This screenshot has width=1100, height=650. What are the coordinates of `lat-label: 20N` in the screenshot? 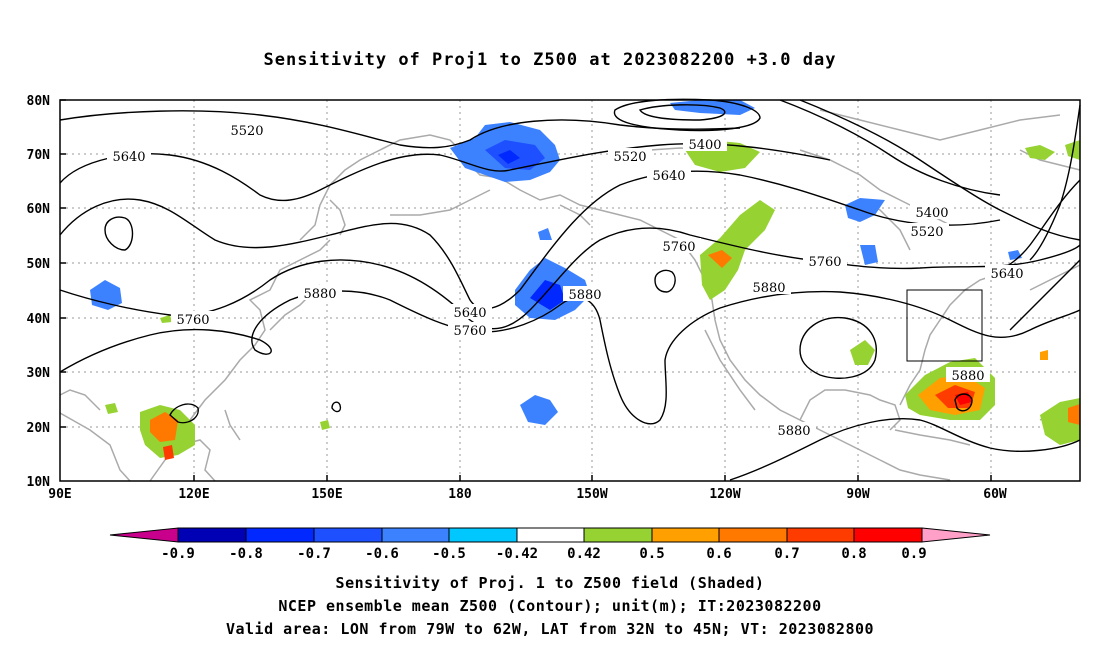 It's located at (39, 428).